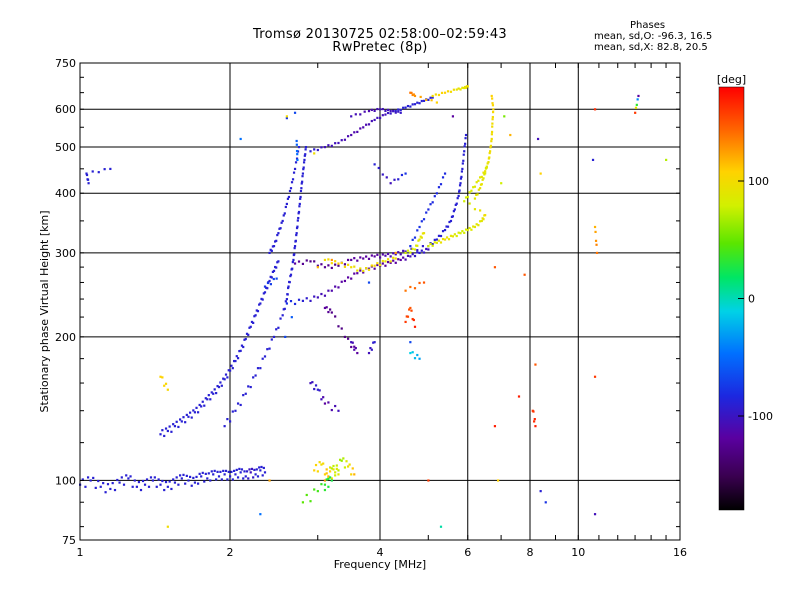 This screenshot has height=600, width=800. Describe the element at coordinates (751, 299) in the screenshot. I see `colorbar-tick-label: 0` at that location.